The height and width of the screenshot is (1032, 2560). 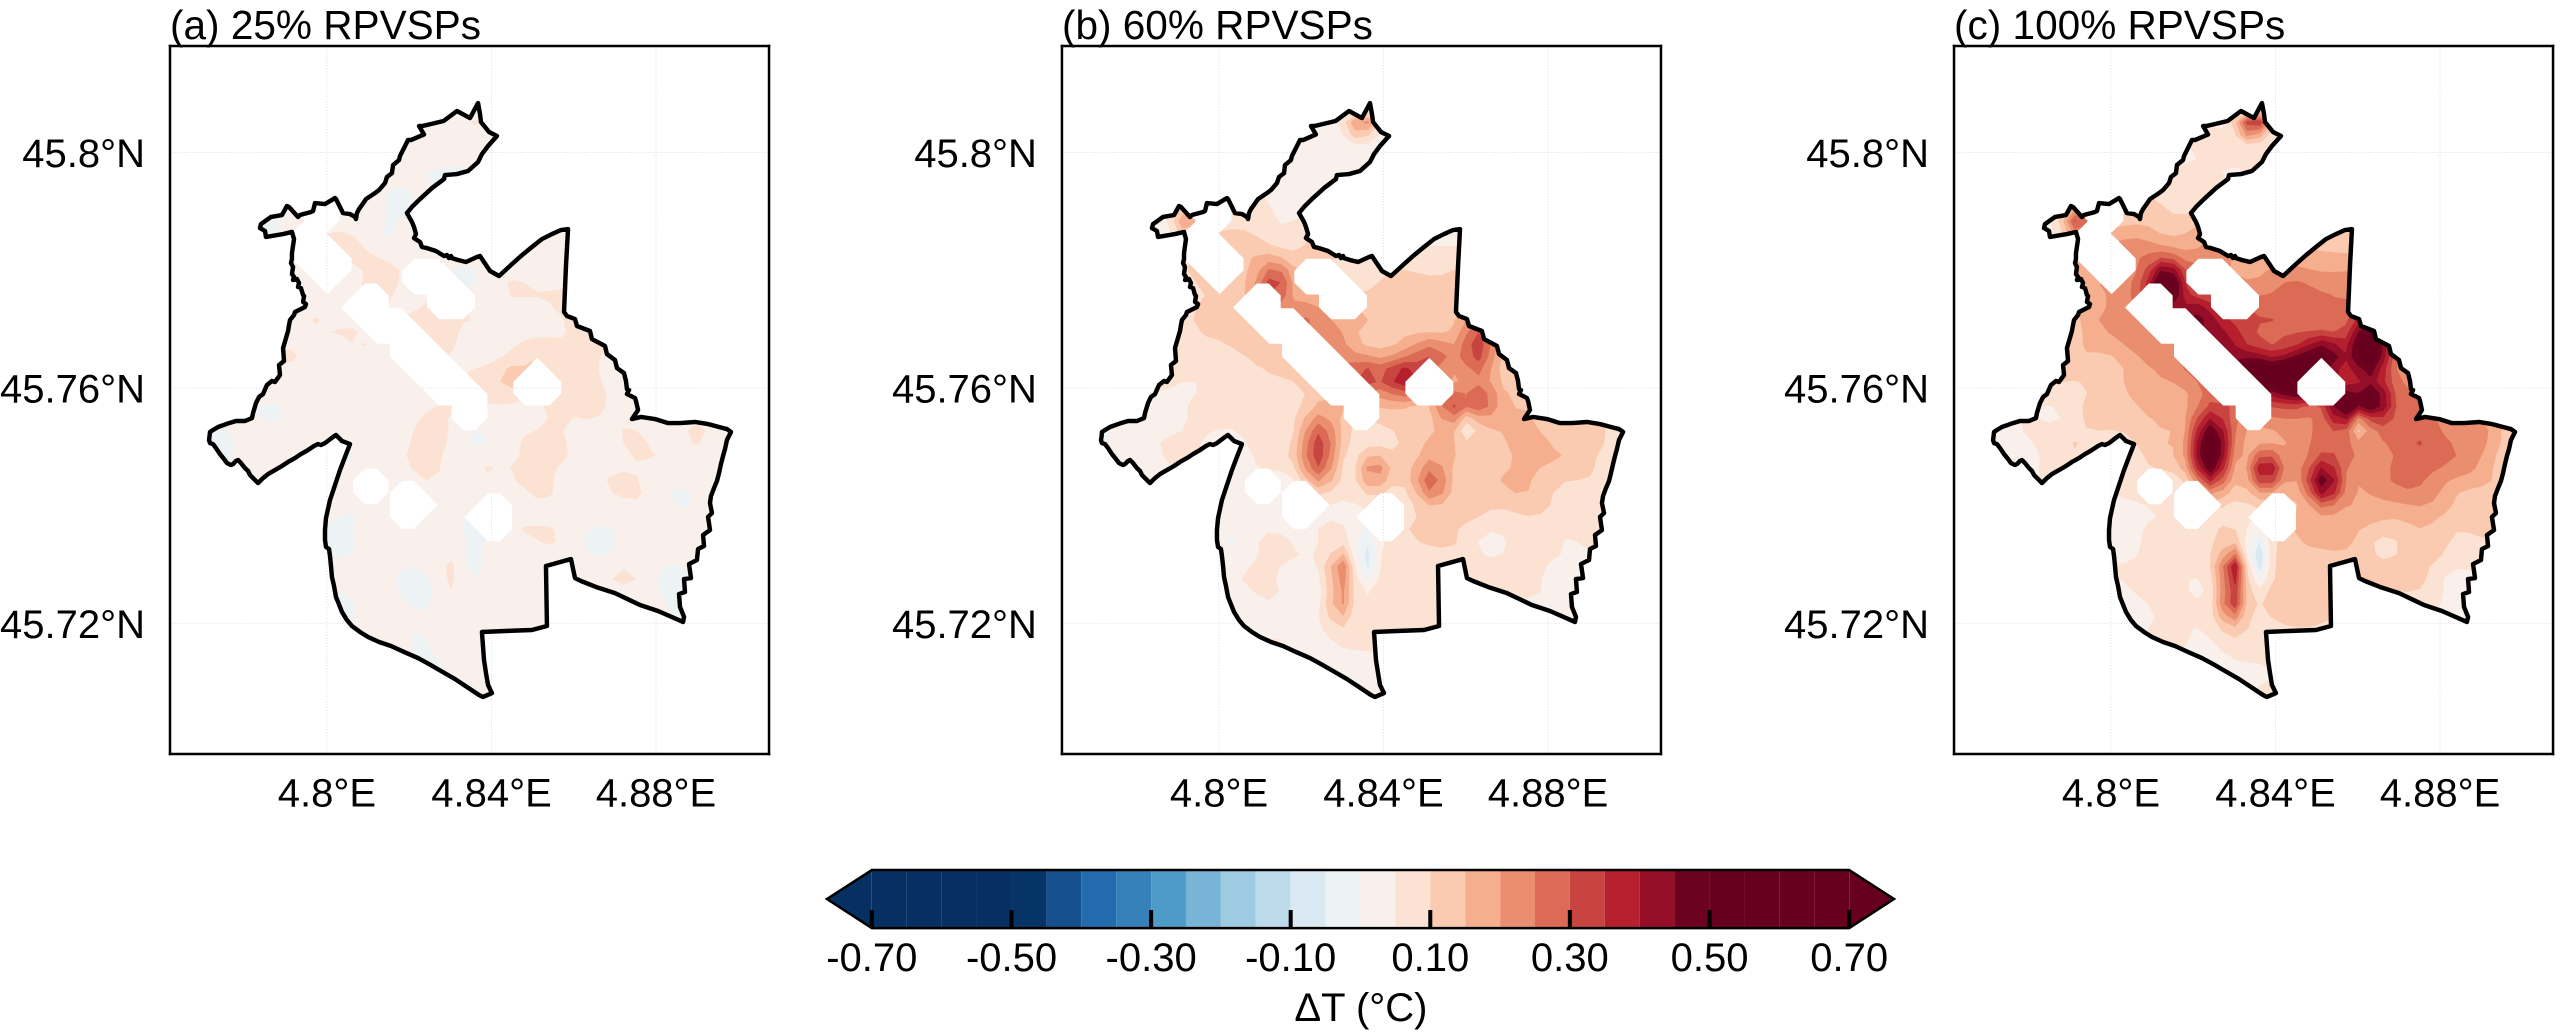 I want to click on svg-text: (b) 60% RPVSPs, so click(x=1217, y=25).